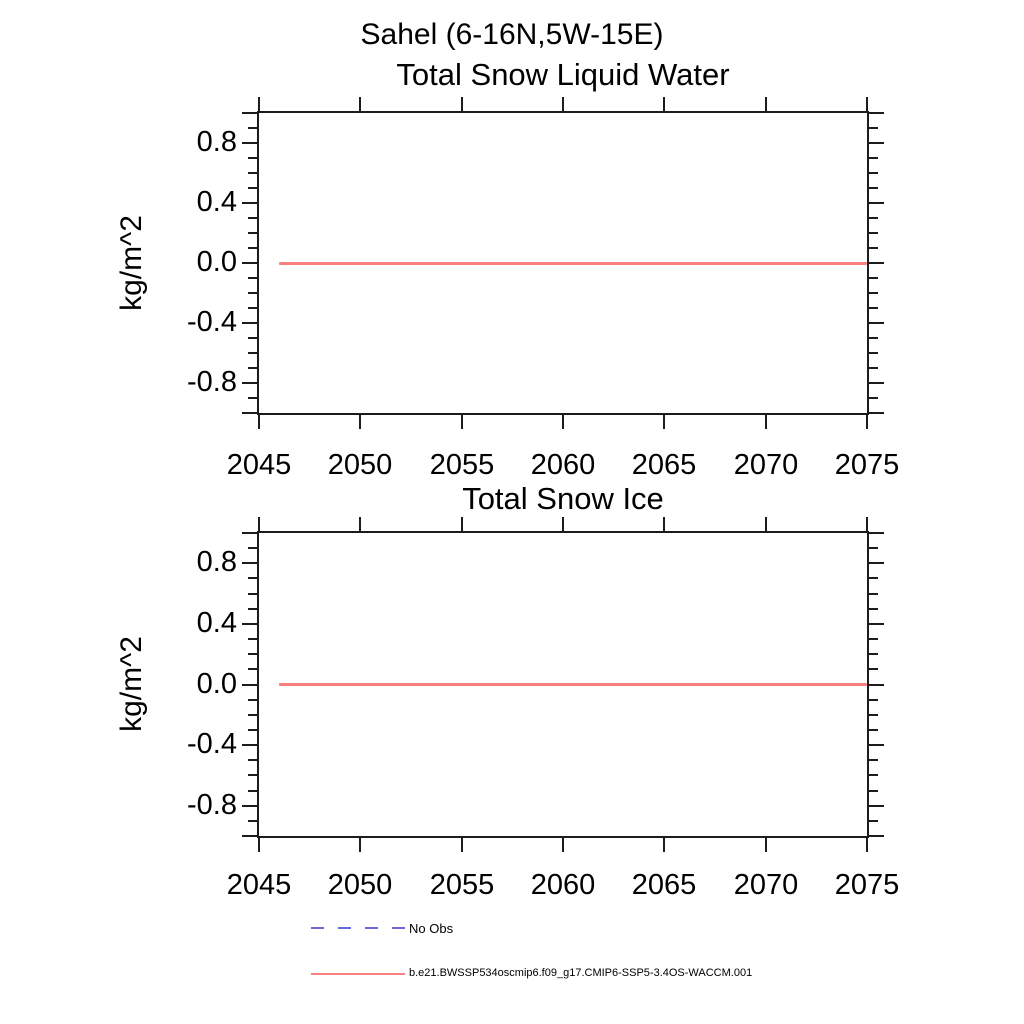  What do you see at coordinates (358, 928) in the screenshot?
I see `legend-no-obs-line-swatch` at bounding box center [358, 928].